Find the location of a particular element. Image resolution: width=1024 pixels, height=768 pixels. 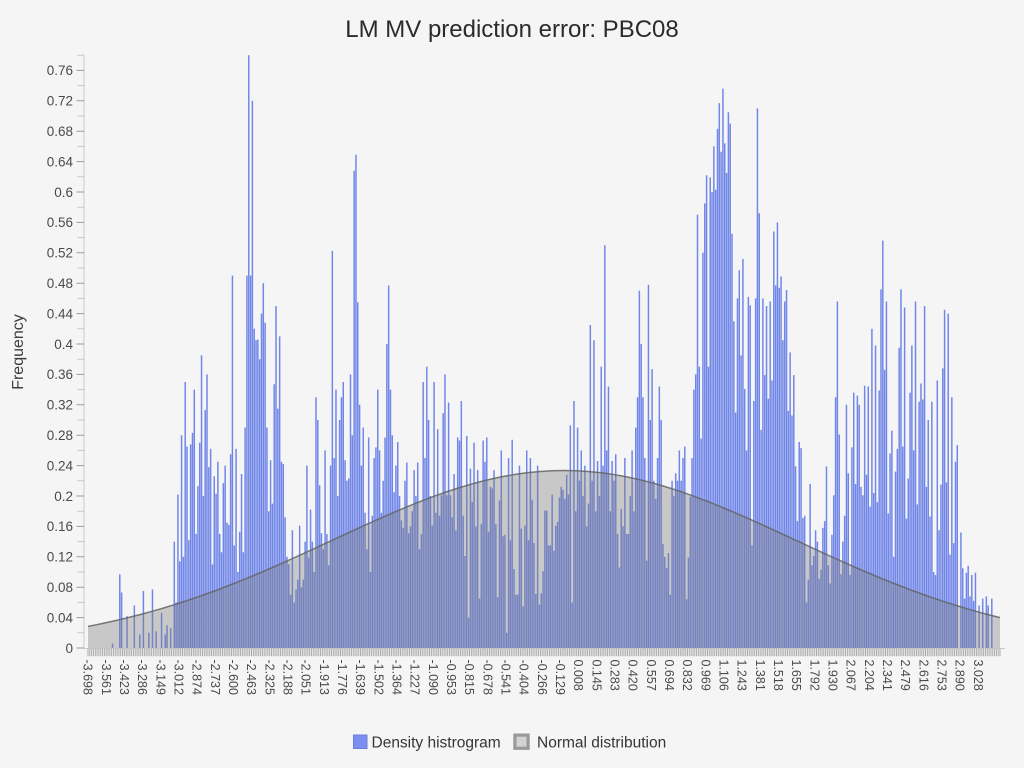

svg-text: 0.08 is located at coordinates (60, 587).